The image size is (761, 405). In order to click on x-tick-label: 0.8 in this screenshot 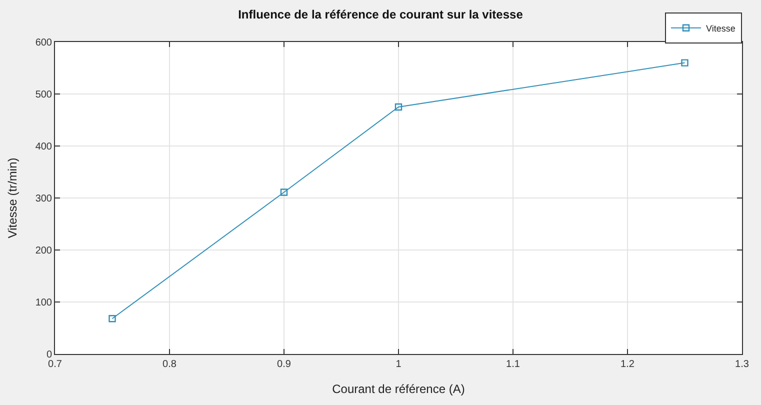, I will do `click(169, 364)`.